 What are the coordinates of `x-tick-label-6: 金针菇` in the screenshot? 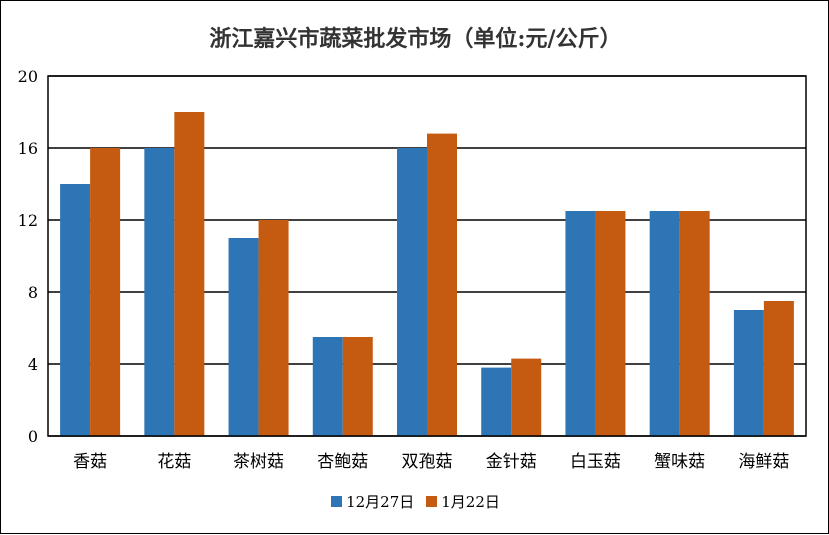 It's located at (511, 462).